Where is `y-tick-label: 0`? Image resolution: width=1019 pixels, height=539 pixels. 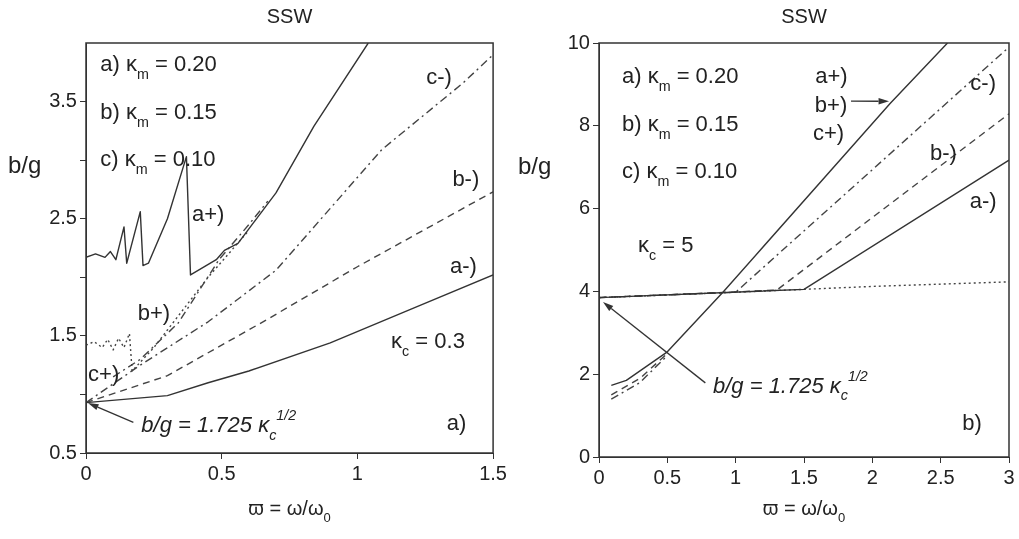
y-tick-label: 0 is located at coordinates (584, 455).